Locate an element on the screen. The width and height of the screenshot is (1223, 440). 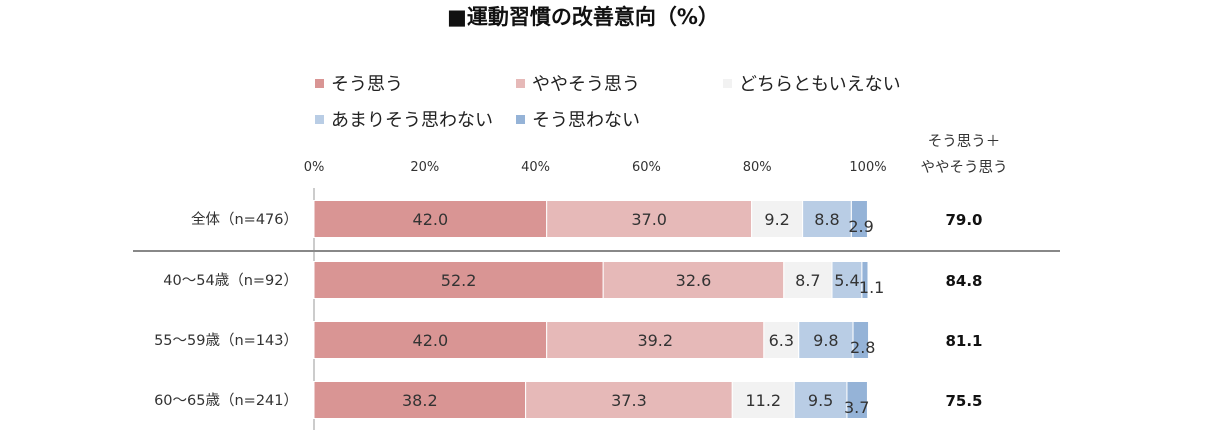
summary-value: 81.1 is located at coordinates (963, 341).